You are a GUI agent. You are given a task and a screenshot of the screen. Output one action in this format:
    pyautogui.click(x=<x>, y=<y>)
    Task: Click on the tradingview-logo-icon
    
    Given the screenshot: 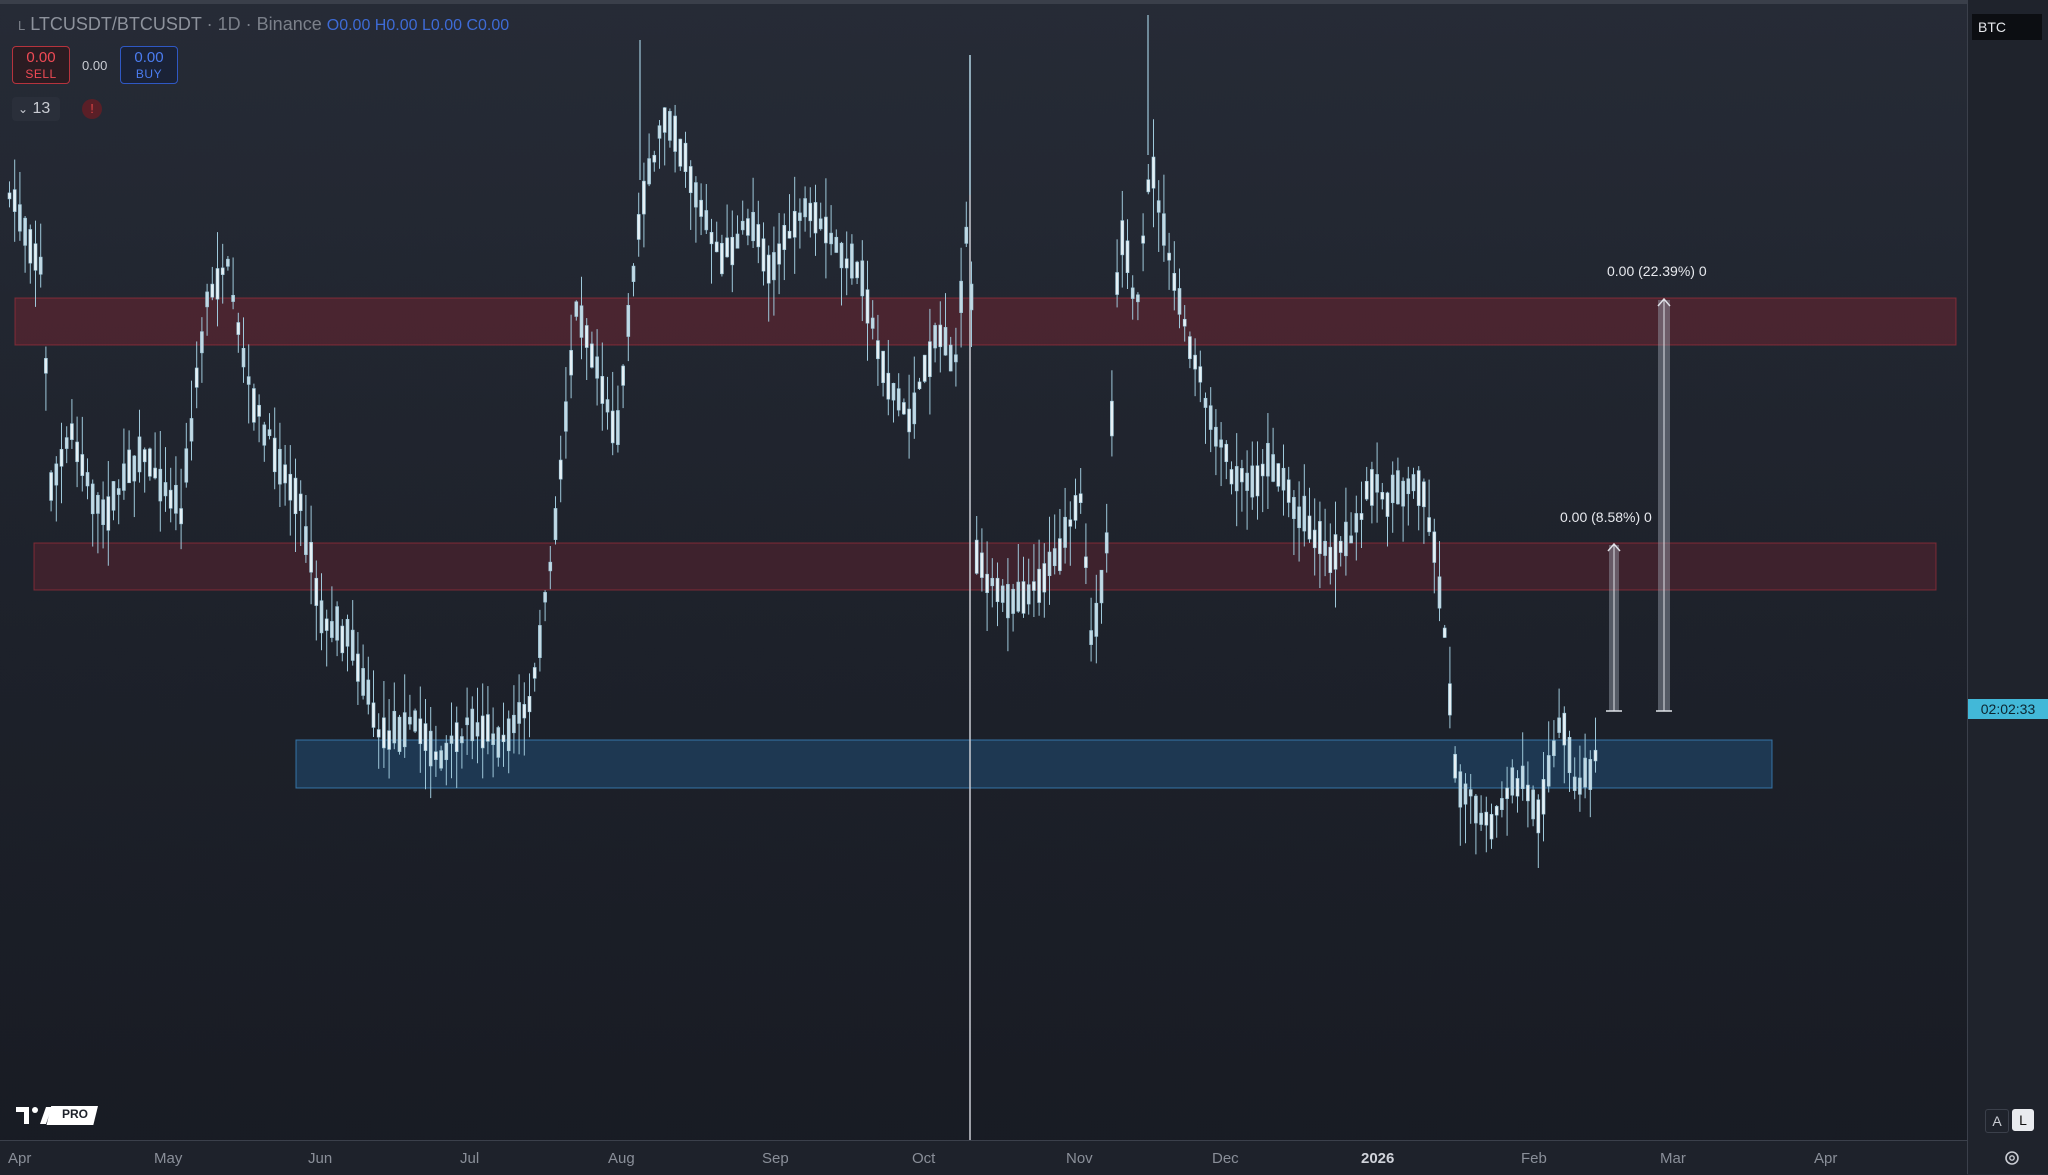 What is the action you would take?
    pyautogui.click(x=57, y=1115)
    